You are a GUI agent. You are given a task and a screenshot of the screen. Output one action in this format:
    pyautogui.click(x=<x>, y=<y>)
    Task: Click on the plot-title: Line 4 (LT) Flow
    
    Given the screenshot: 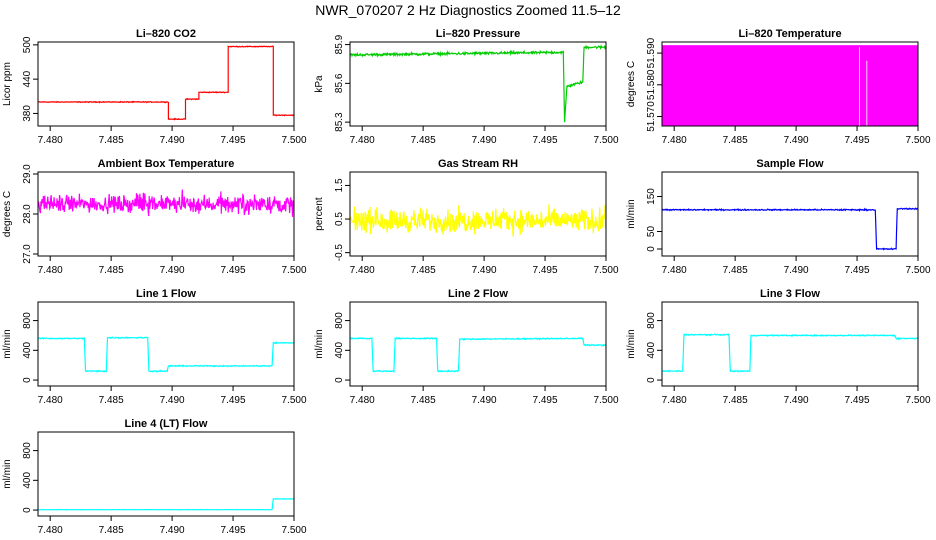 What is the action you would take?
    pyautogui.click(x=166, y=424)
    